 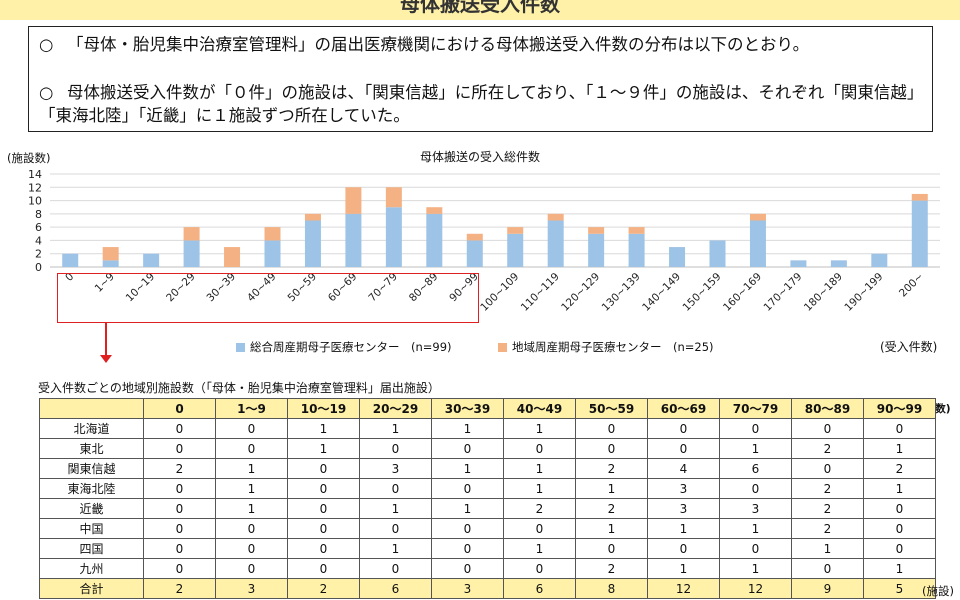 What do you see at coordinates (487, 448) in the screenshot?
I see `table-row: 東北 0 0 1 0 0 0 0 0 1 2 1` at bounding box center [487, 448].